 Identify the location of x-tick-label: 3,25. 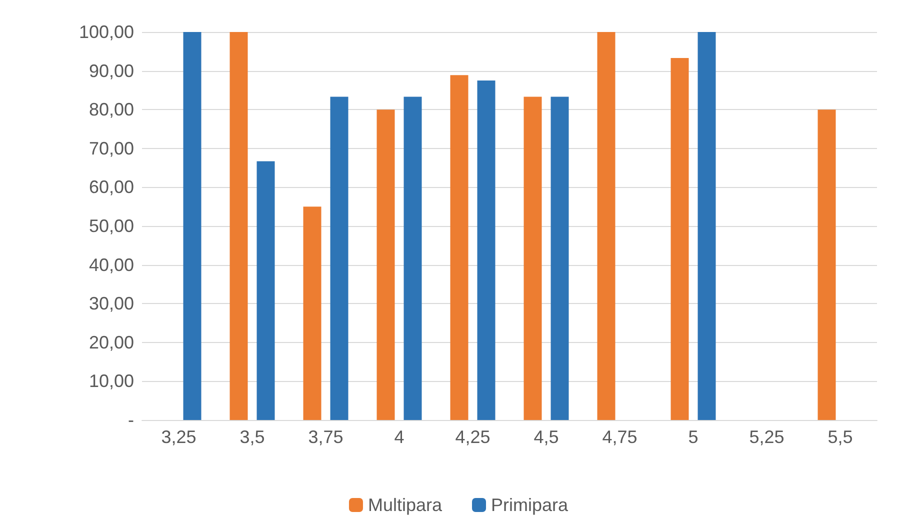
(178, 437).